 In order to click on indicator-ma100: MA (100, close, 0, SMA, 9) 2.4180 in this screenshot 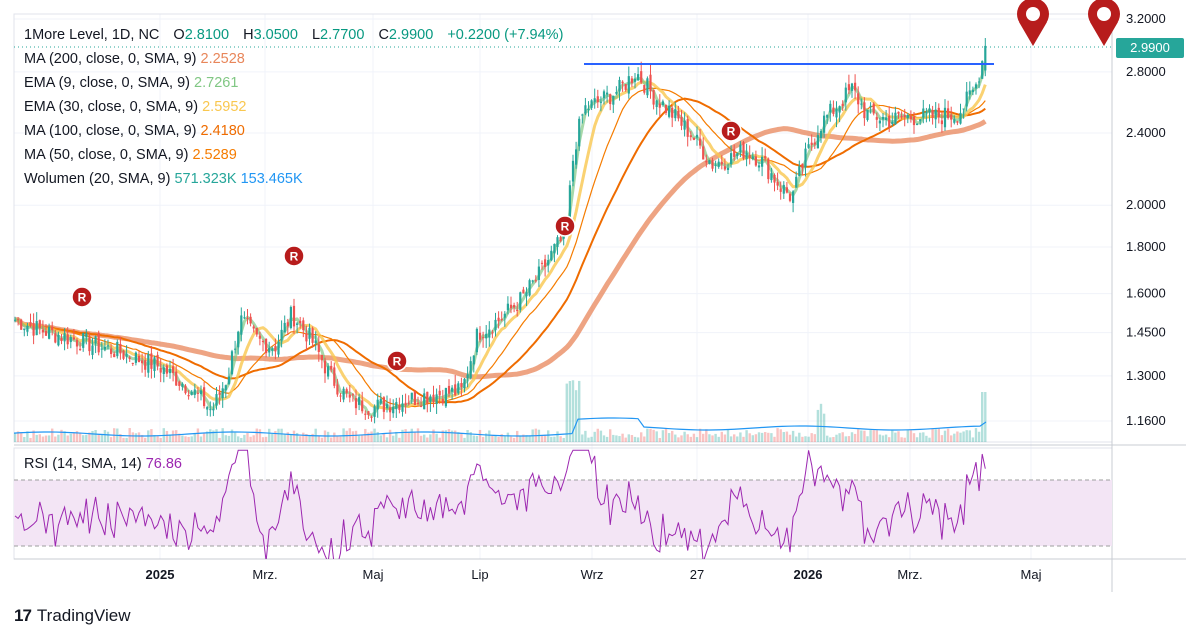, I will do `click(134, 131)`.